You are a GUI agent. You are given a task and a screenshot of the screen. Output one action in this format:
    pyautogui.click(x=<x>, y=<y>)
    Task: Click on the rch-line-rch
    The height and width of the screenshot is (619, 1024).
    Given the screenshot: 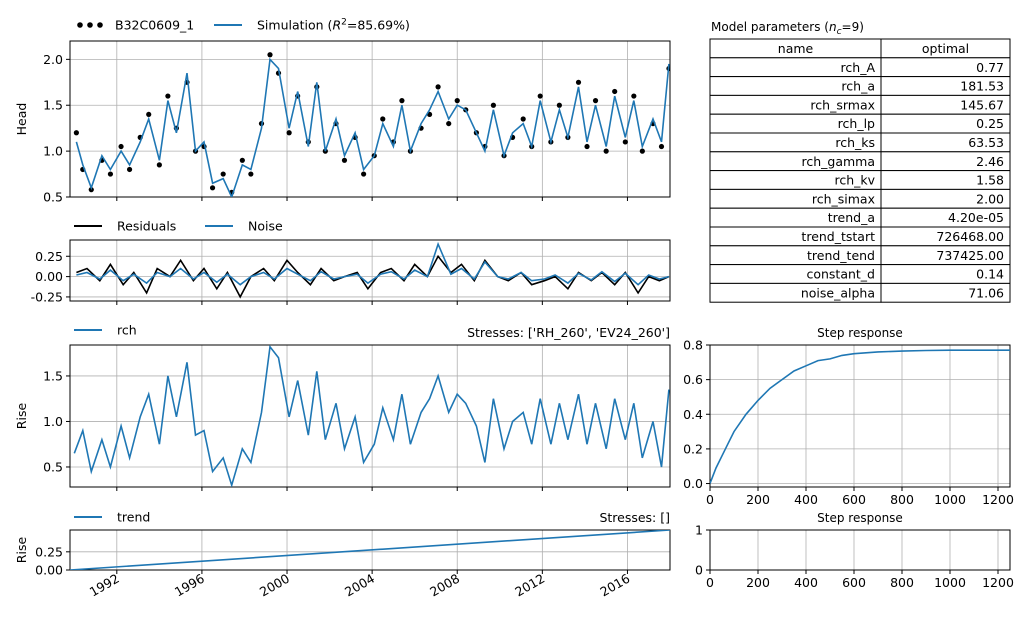 What is the action you would take?
    pyautogui.click(x=371, y=416)
    